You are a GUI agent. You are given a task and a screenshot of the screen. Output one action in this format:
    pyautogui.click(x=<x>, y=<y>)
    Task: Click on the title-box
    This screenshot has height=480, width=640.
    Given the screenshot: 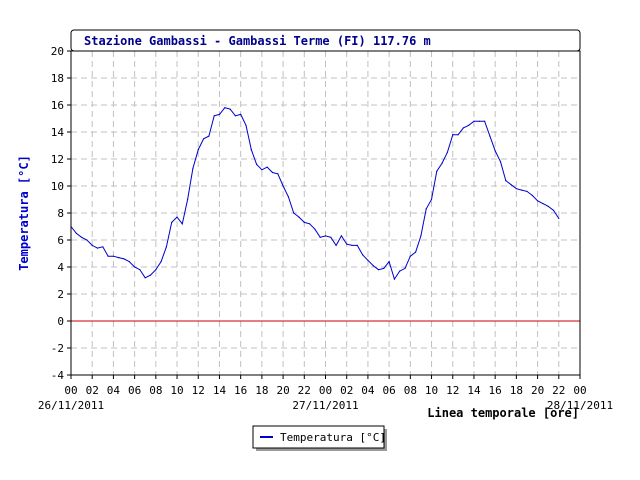 What is the action you would take?
    pyautogui.click(x=325, y=40)
    